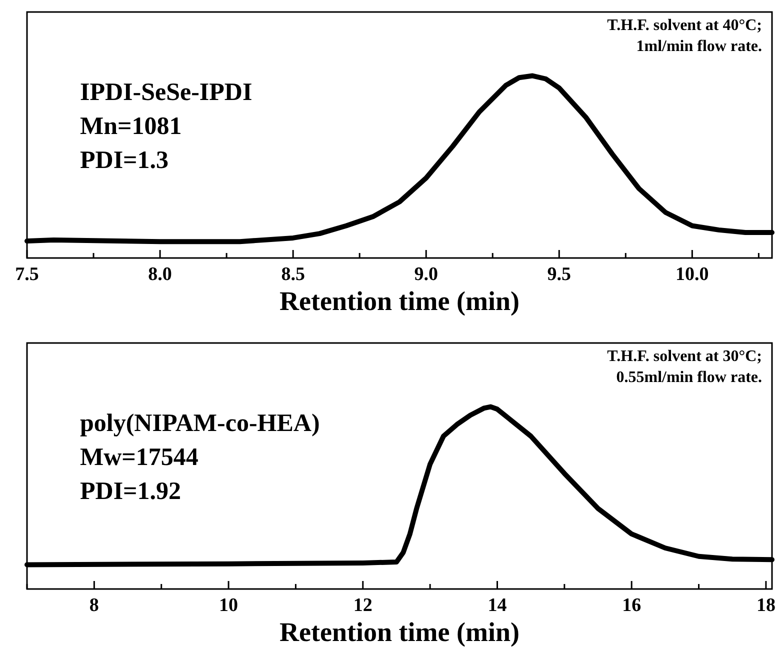 Image resolution: width=777 pixels, height=661 pixels. What do you see at coordinates (27, 274) in the screenshot?
I see `x-tick-label: 7.5` at bounding box center [27, 274].